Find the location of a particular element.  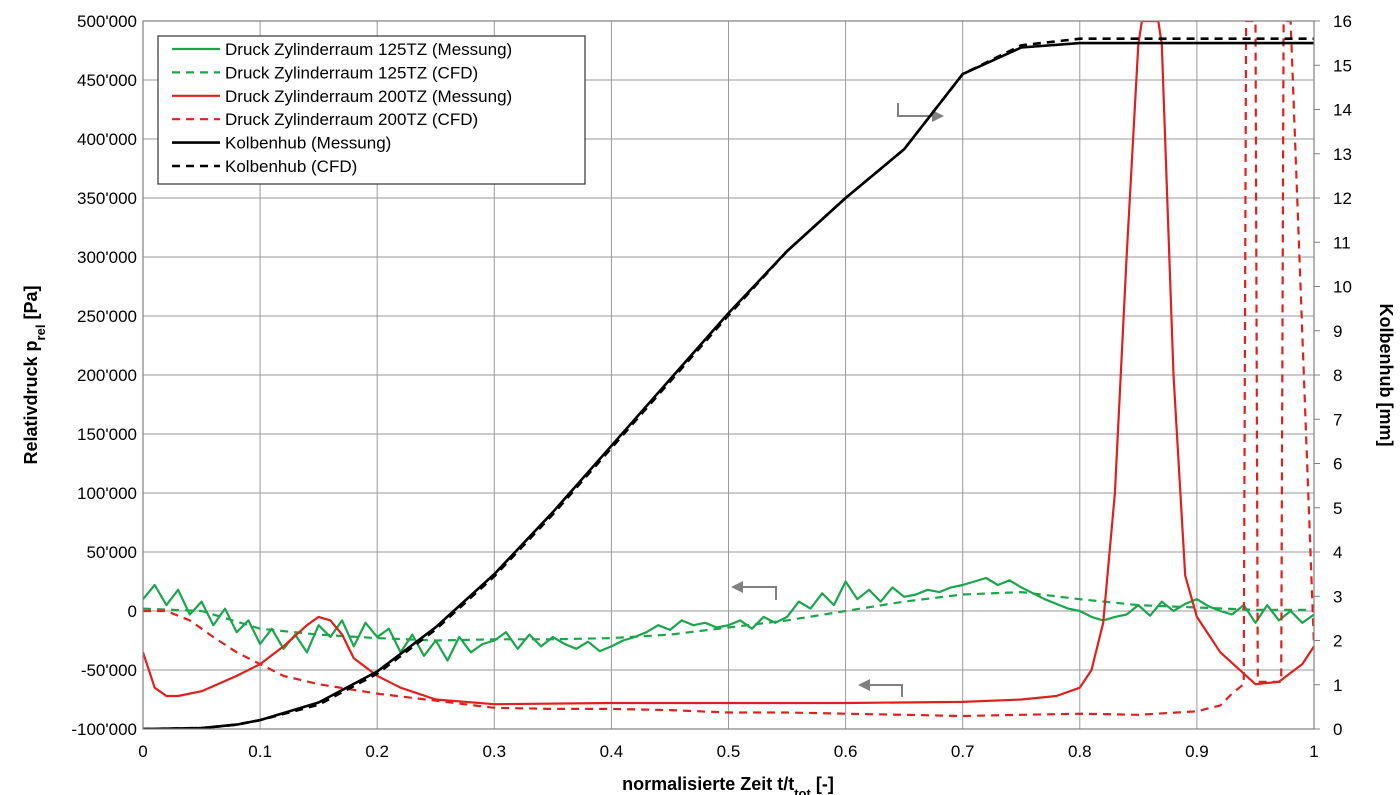

y2-tick-label: 7 is located at coordinates (1337, 419).